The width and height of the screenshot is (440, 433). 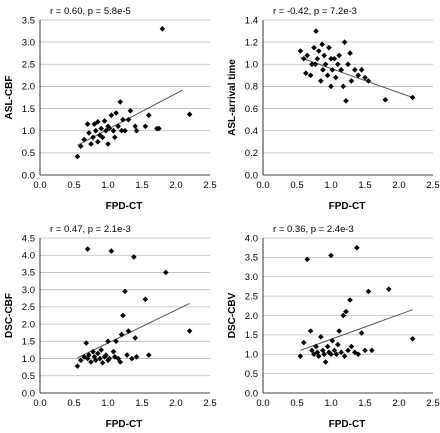 I want to click on y-tick-label: 2.0, so click(x=251, y=316).